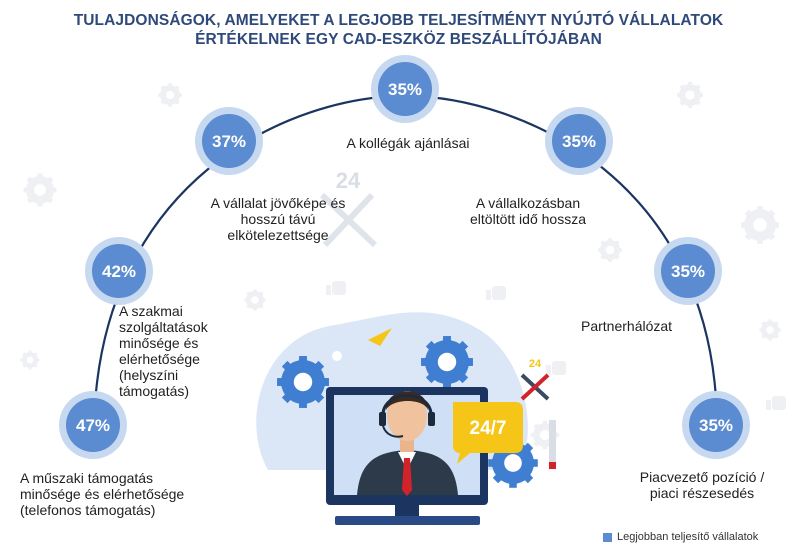 The image size is (797, 557). Describe the element at coordinates (348, 180) in the screenshot. I see `svg-text: 24` at that location.